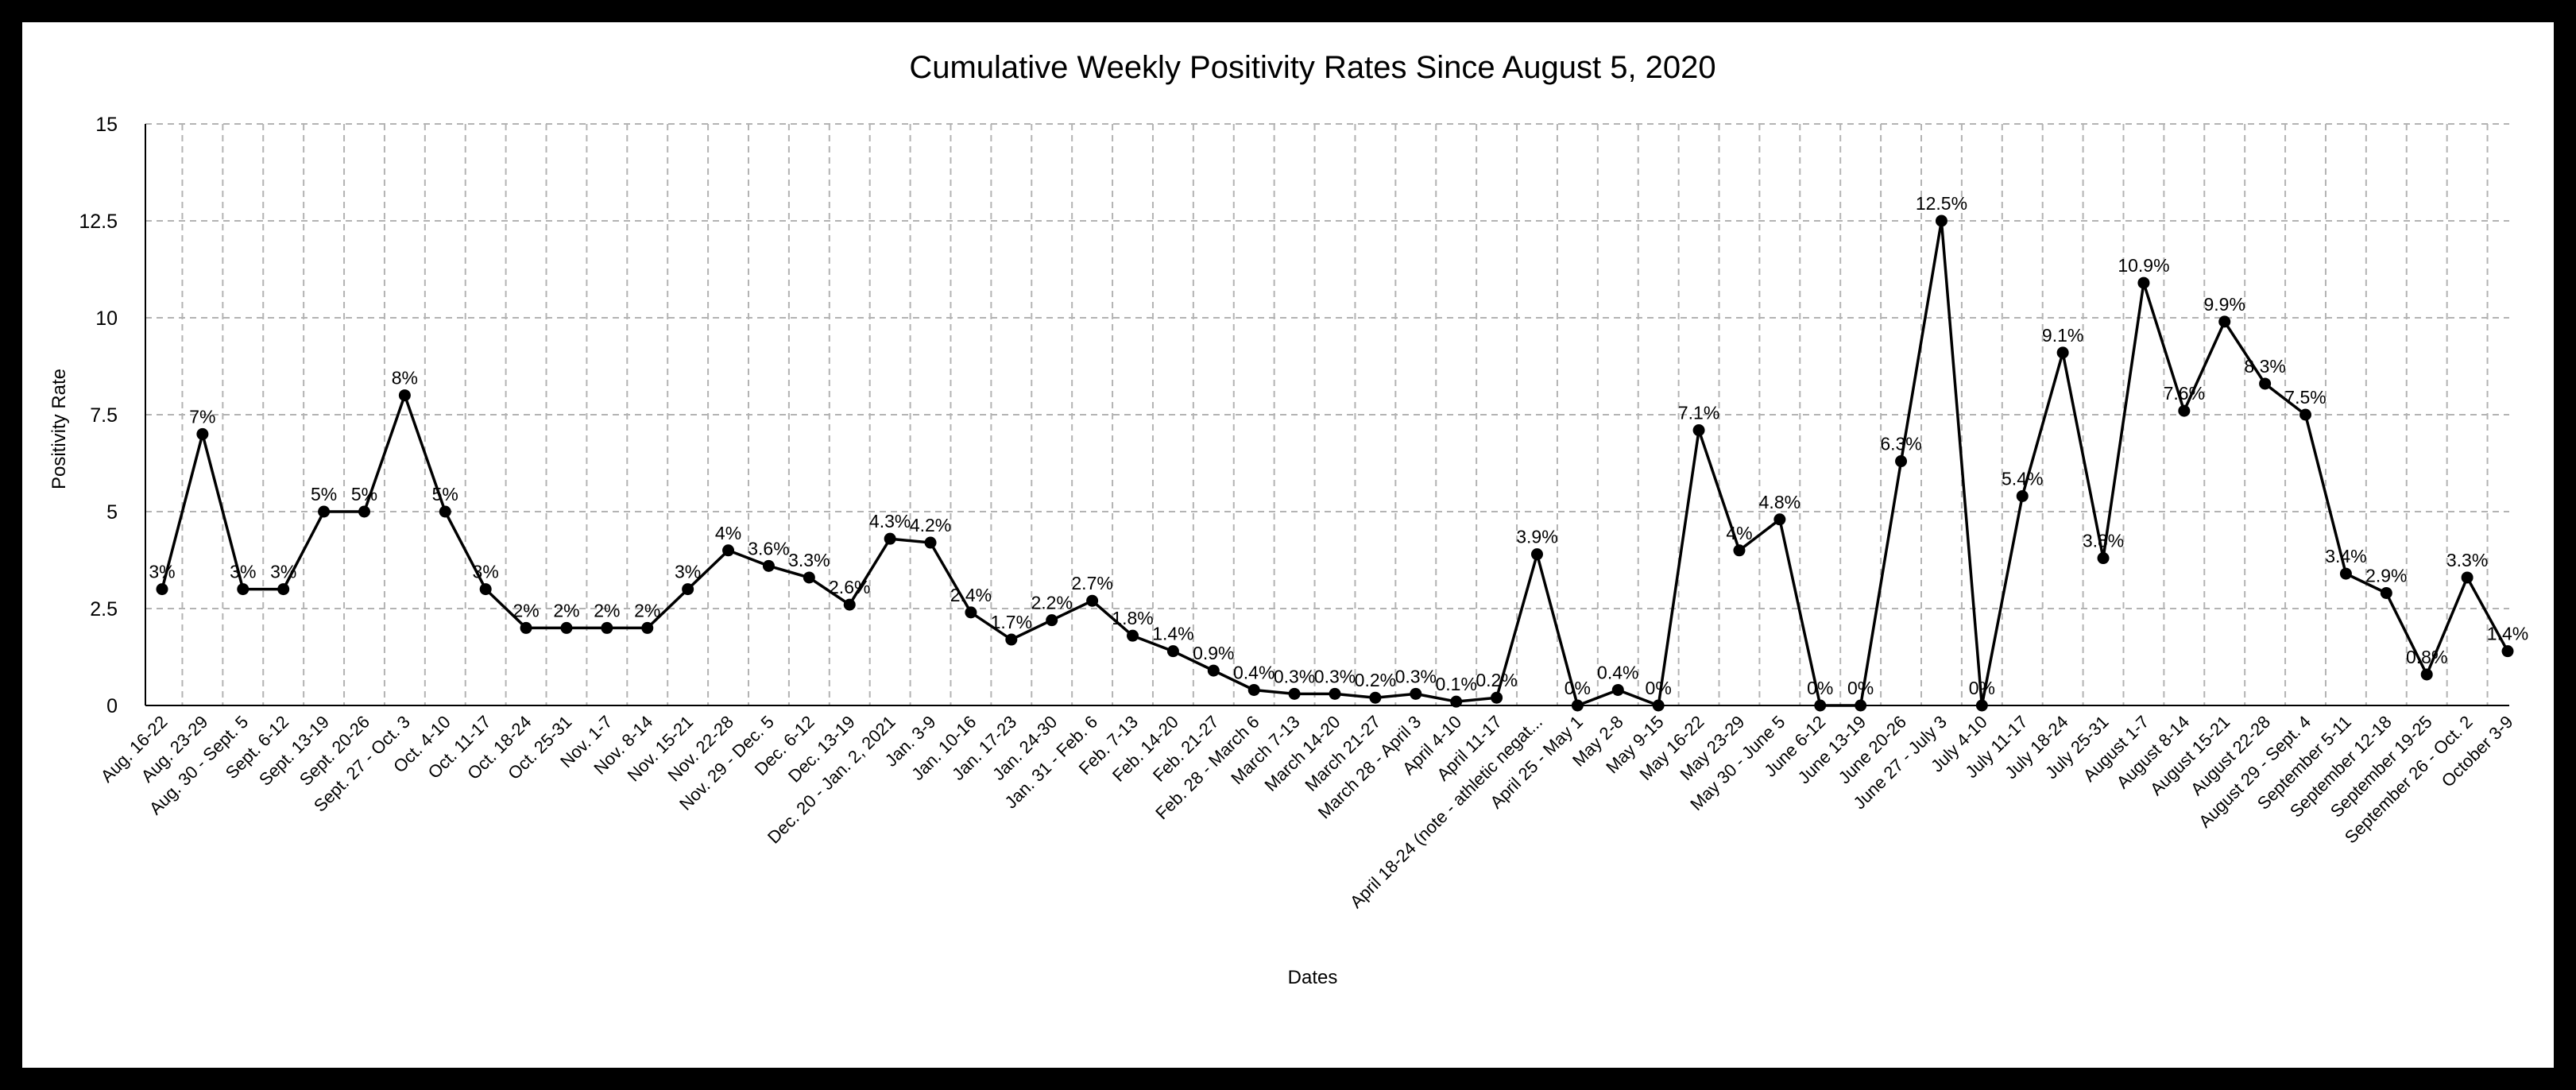  Describe the element at coordinates (1132, 618) in the screenshot. I see `data-label: 1.8%` at that location.